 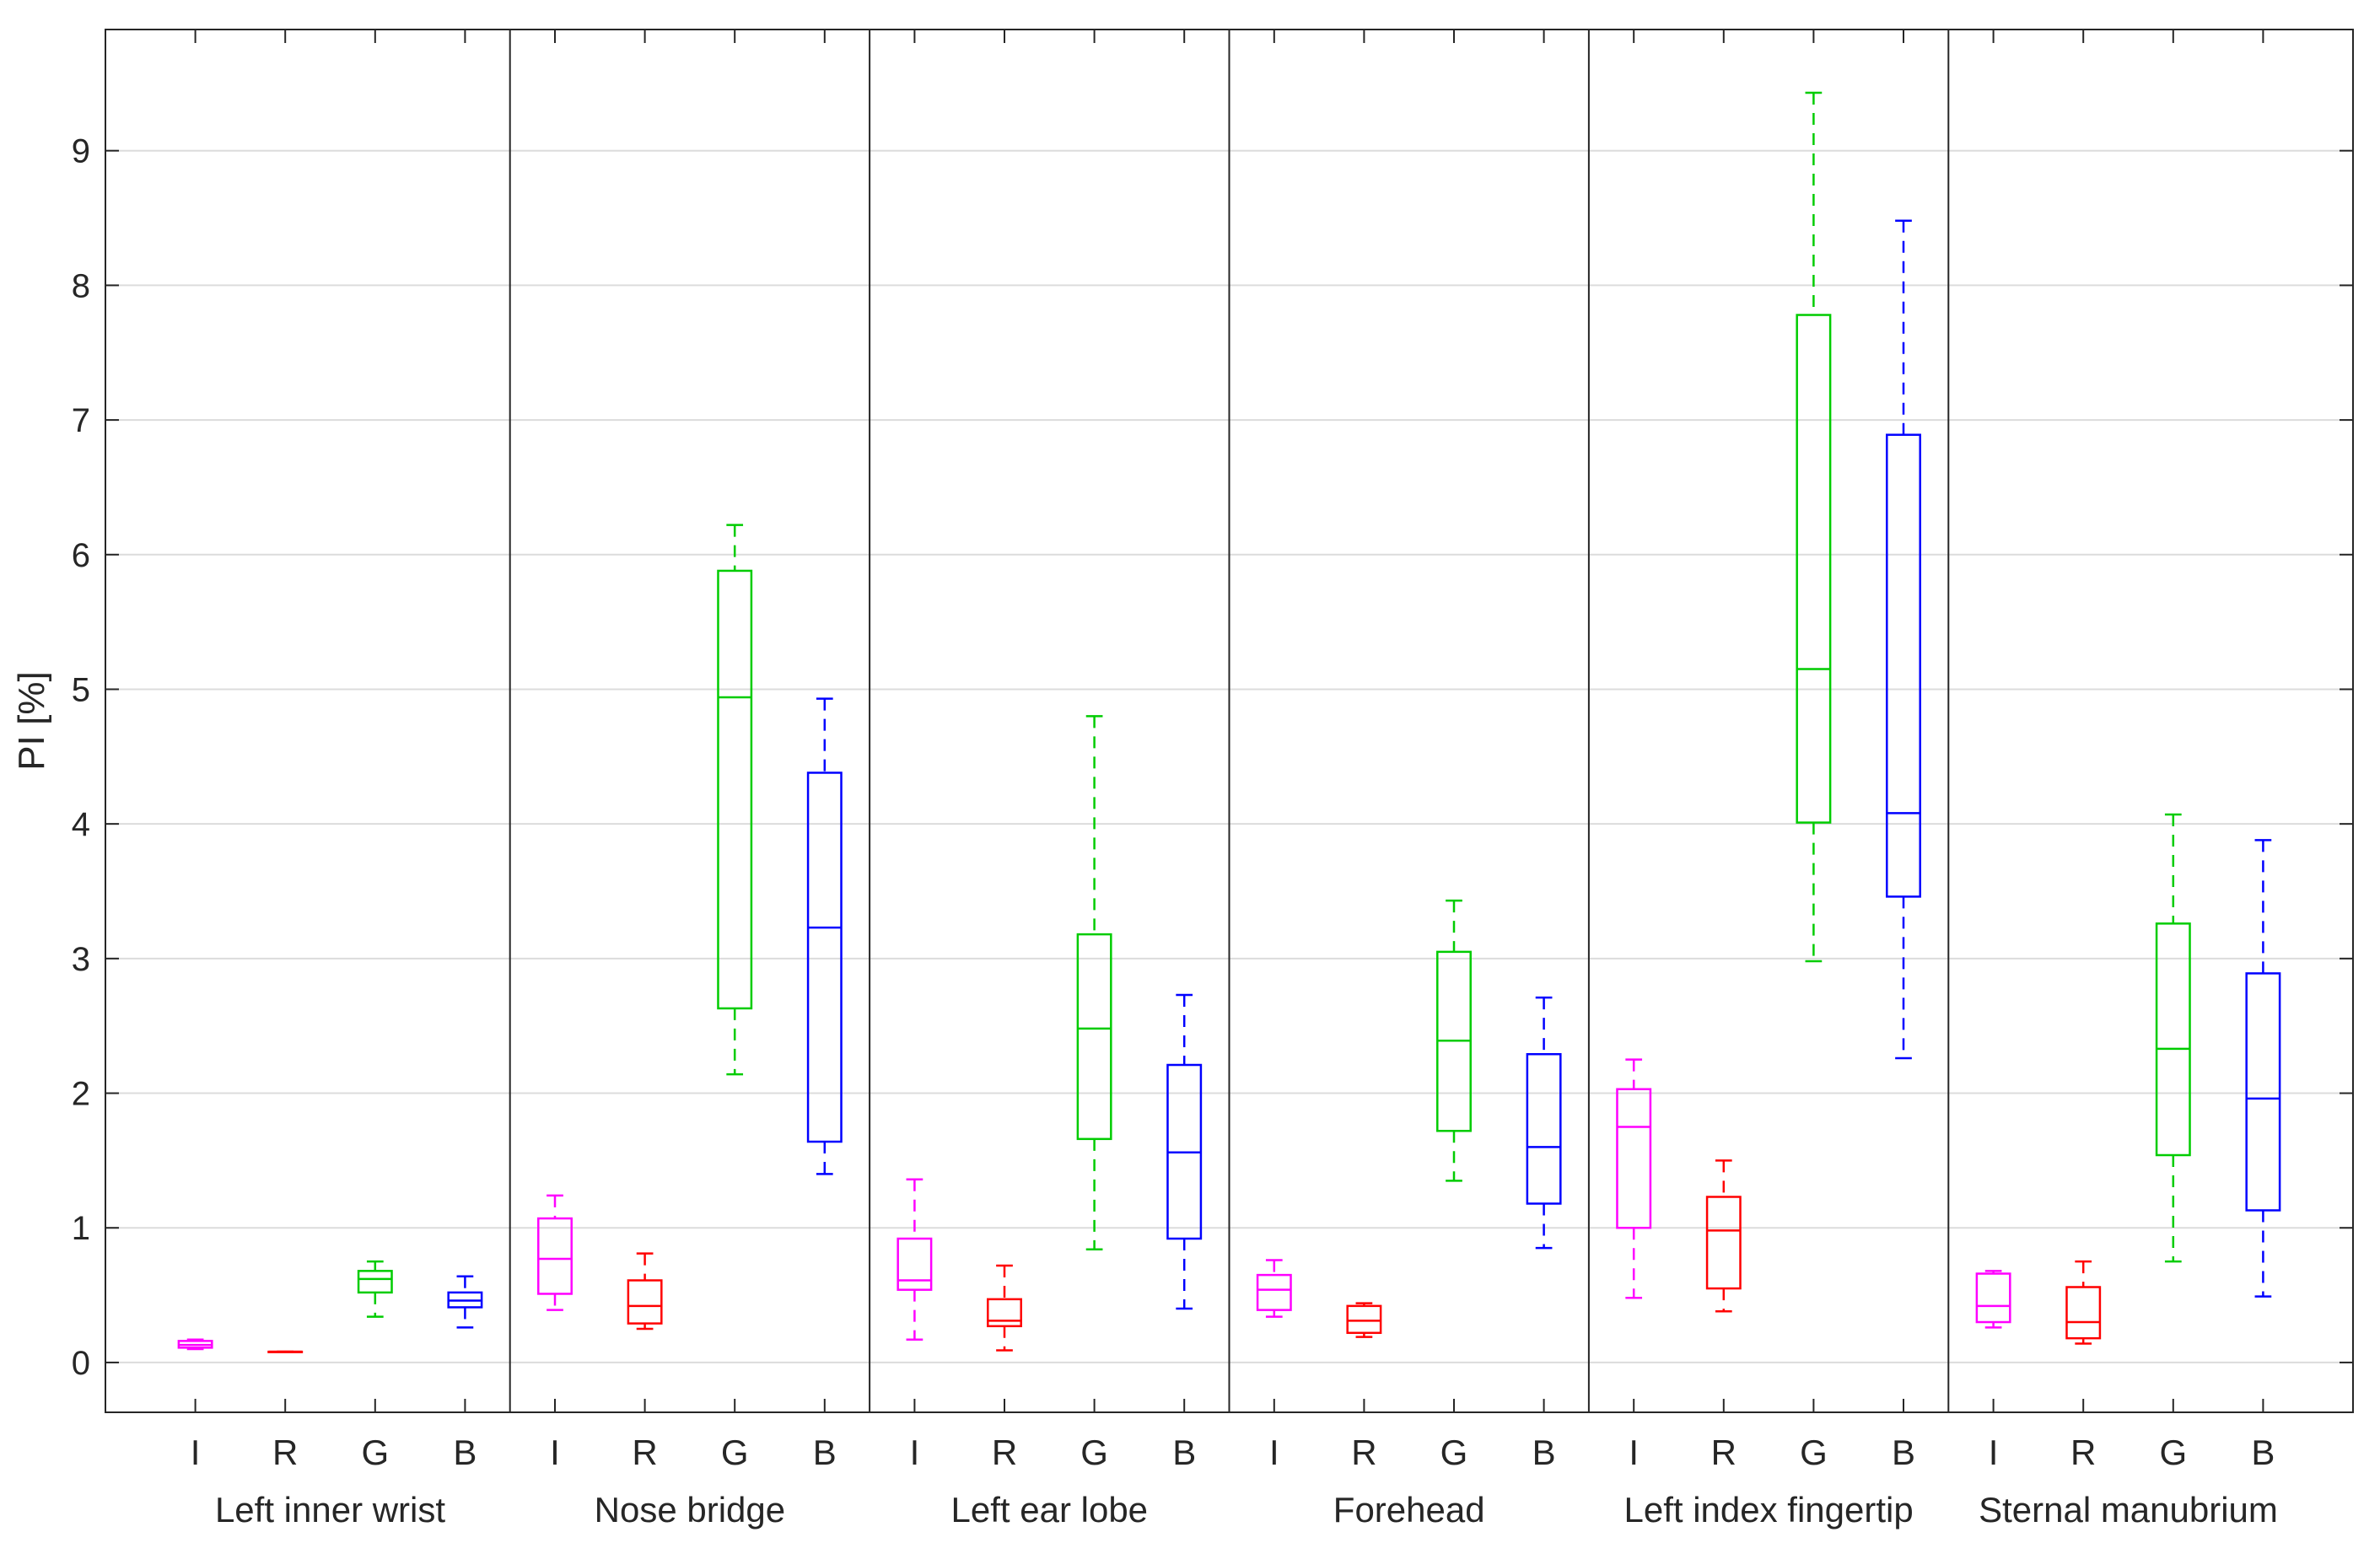 What do you see at coordinates (81, 1094) in the screenshot?
I see `y-tick-label: 2` at bounding box center [81, 1094].